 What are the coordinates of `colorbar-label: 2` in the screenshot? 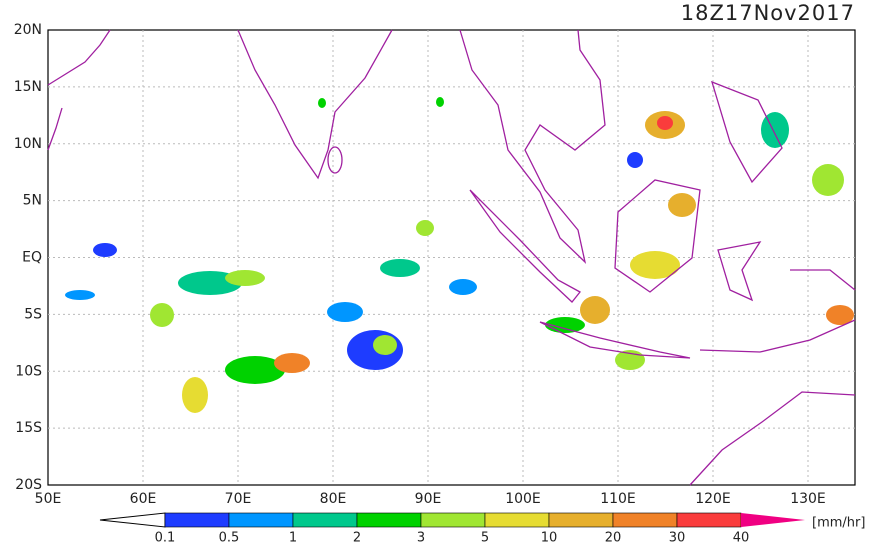 It's located at (357, 538).